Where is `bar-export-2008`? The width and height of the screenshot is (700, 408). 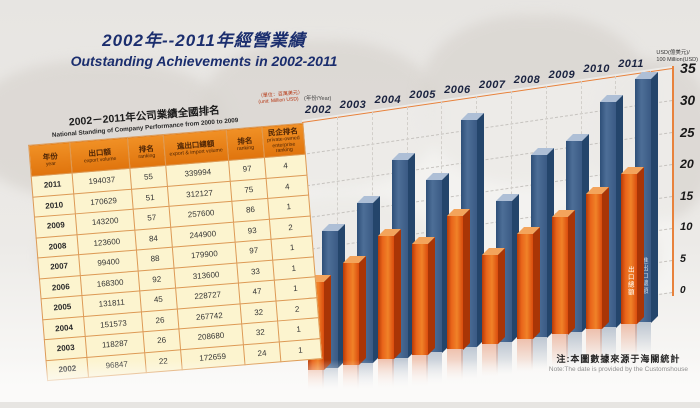 bar-export-2008 is located at coordinates (528, 302).